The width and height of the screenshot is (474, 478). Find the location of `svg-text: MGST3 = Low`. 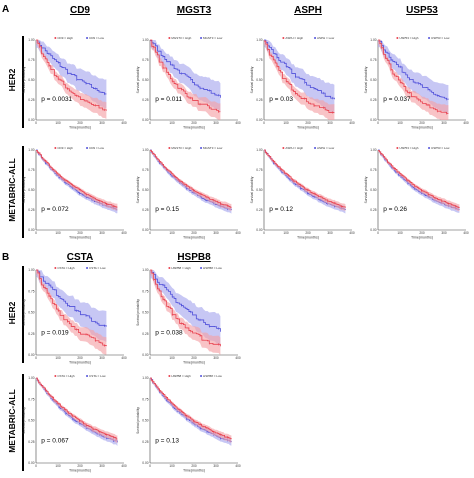

svg-text: MGST3 = Low is located at coordinates (213, 148).